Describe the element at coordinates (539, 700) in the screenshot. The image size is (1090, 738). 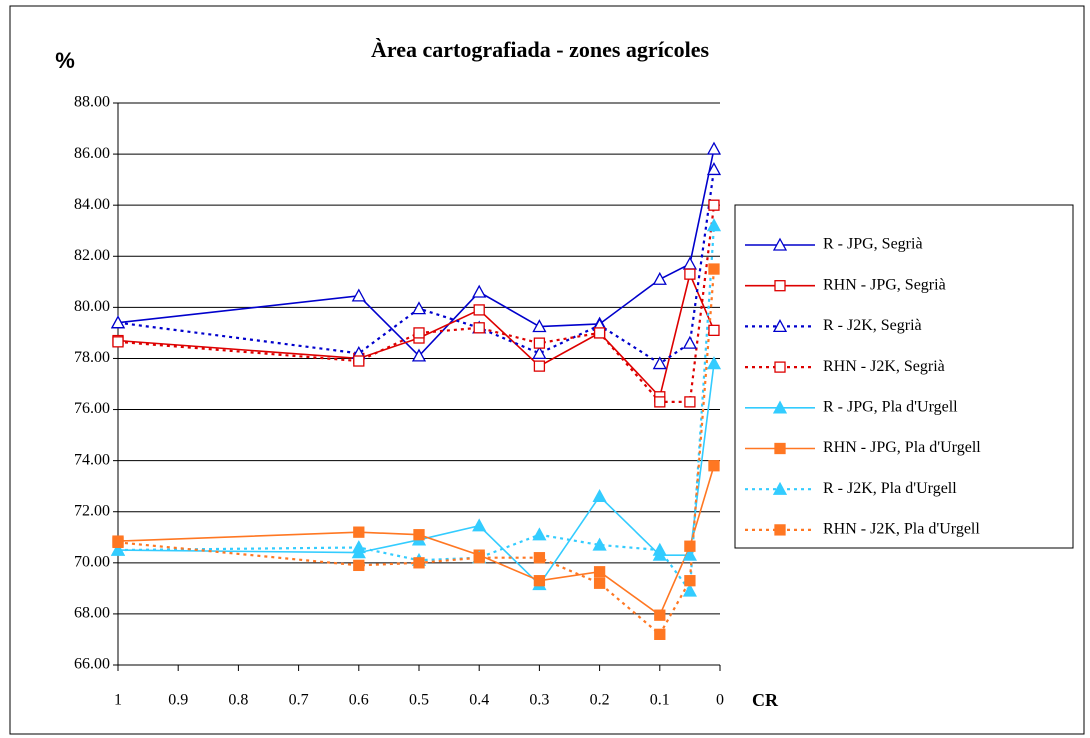
I see `x-tick-label: 0.3` at that location.